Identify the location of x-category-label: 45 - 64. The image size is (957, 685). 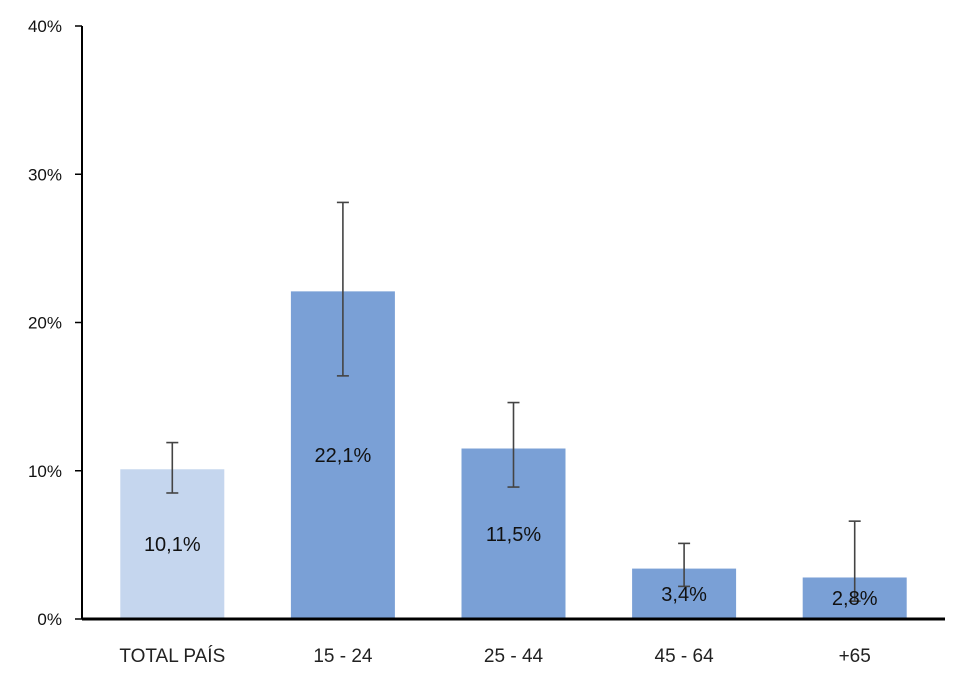
(685, 656).